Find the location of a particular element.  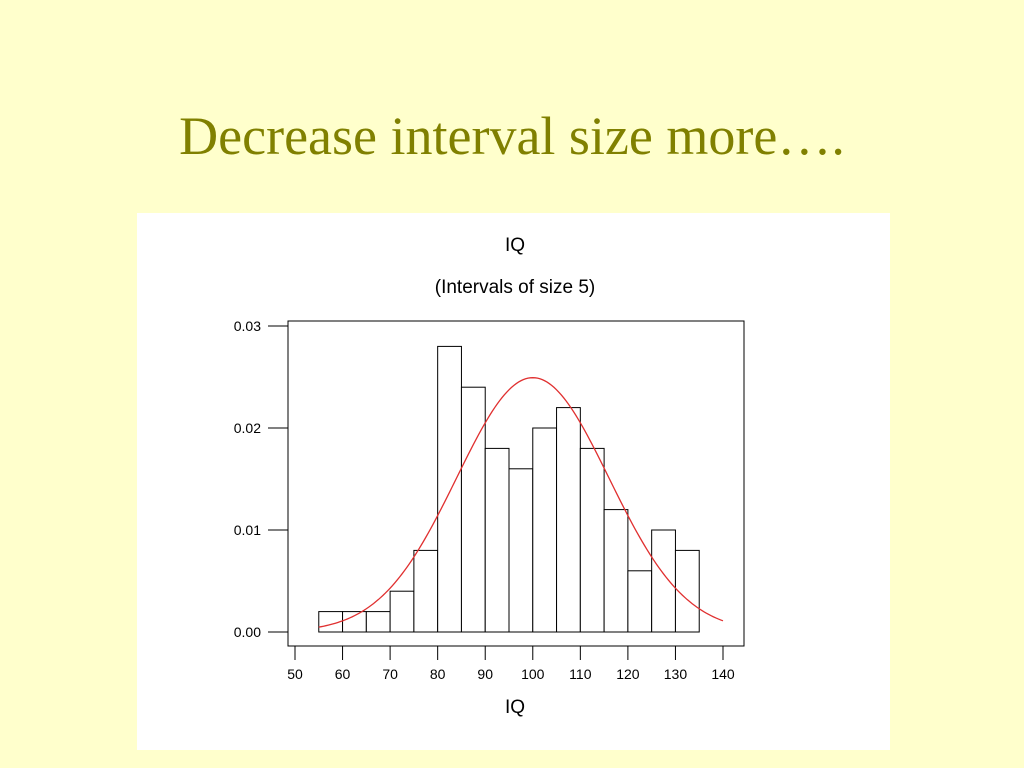

chart-title: IQ is located at coordinates (515, 245).